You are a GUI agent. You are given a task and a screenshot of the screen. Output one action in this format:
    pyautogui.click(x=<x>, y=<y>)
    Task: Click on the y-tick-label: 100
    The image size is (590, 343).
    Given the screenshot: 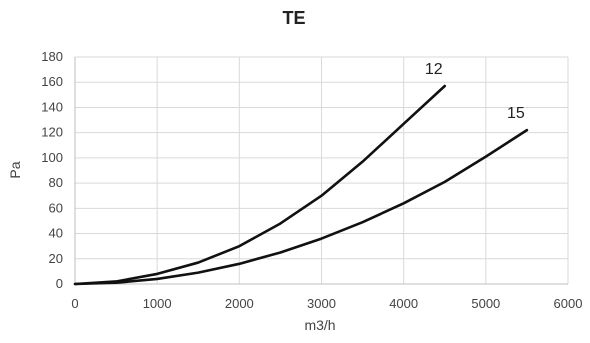 What is the action you would take?
    pyautogui.click(x=52, y=157)
    